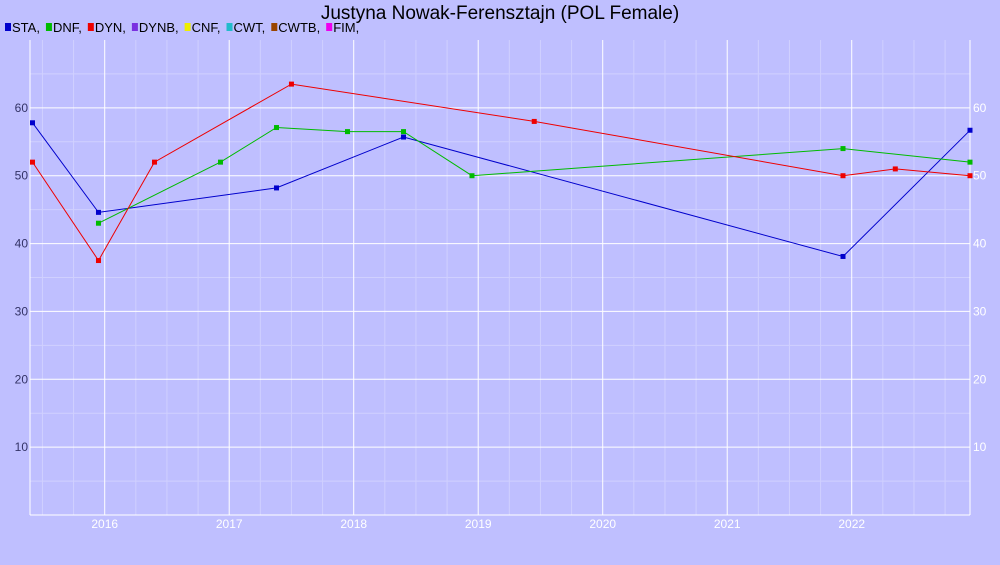  I want to click on legend-label-sta: STA,, so click(26, 27).